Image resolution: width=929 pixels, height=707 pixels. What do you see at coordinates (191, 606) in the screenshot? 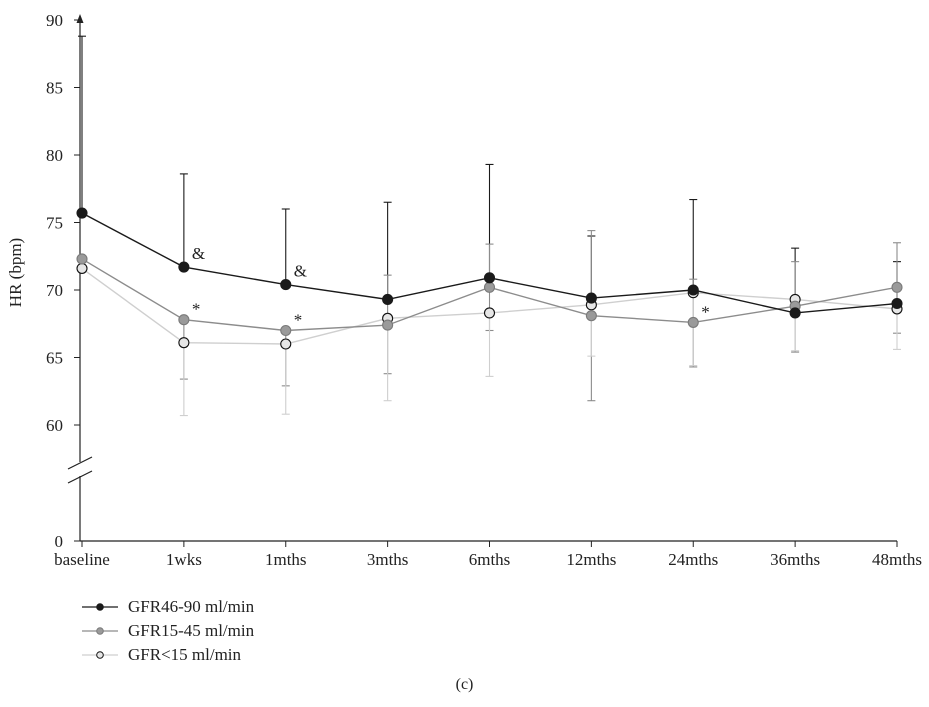
I see `legend-label-gfr46-90: GFR46-90 ml/min` at bounding box center [191, 606].